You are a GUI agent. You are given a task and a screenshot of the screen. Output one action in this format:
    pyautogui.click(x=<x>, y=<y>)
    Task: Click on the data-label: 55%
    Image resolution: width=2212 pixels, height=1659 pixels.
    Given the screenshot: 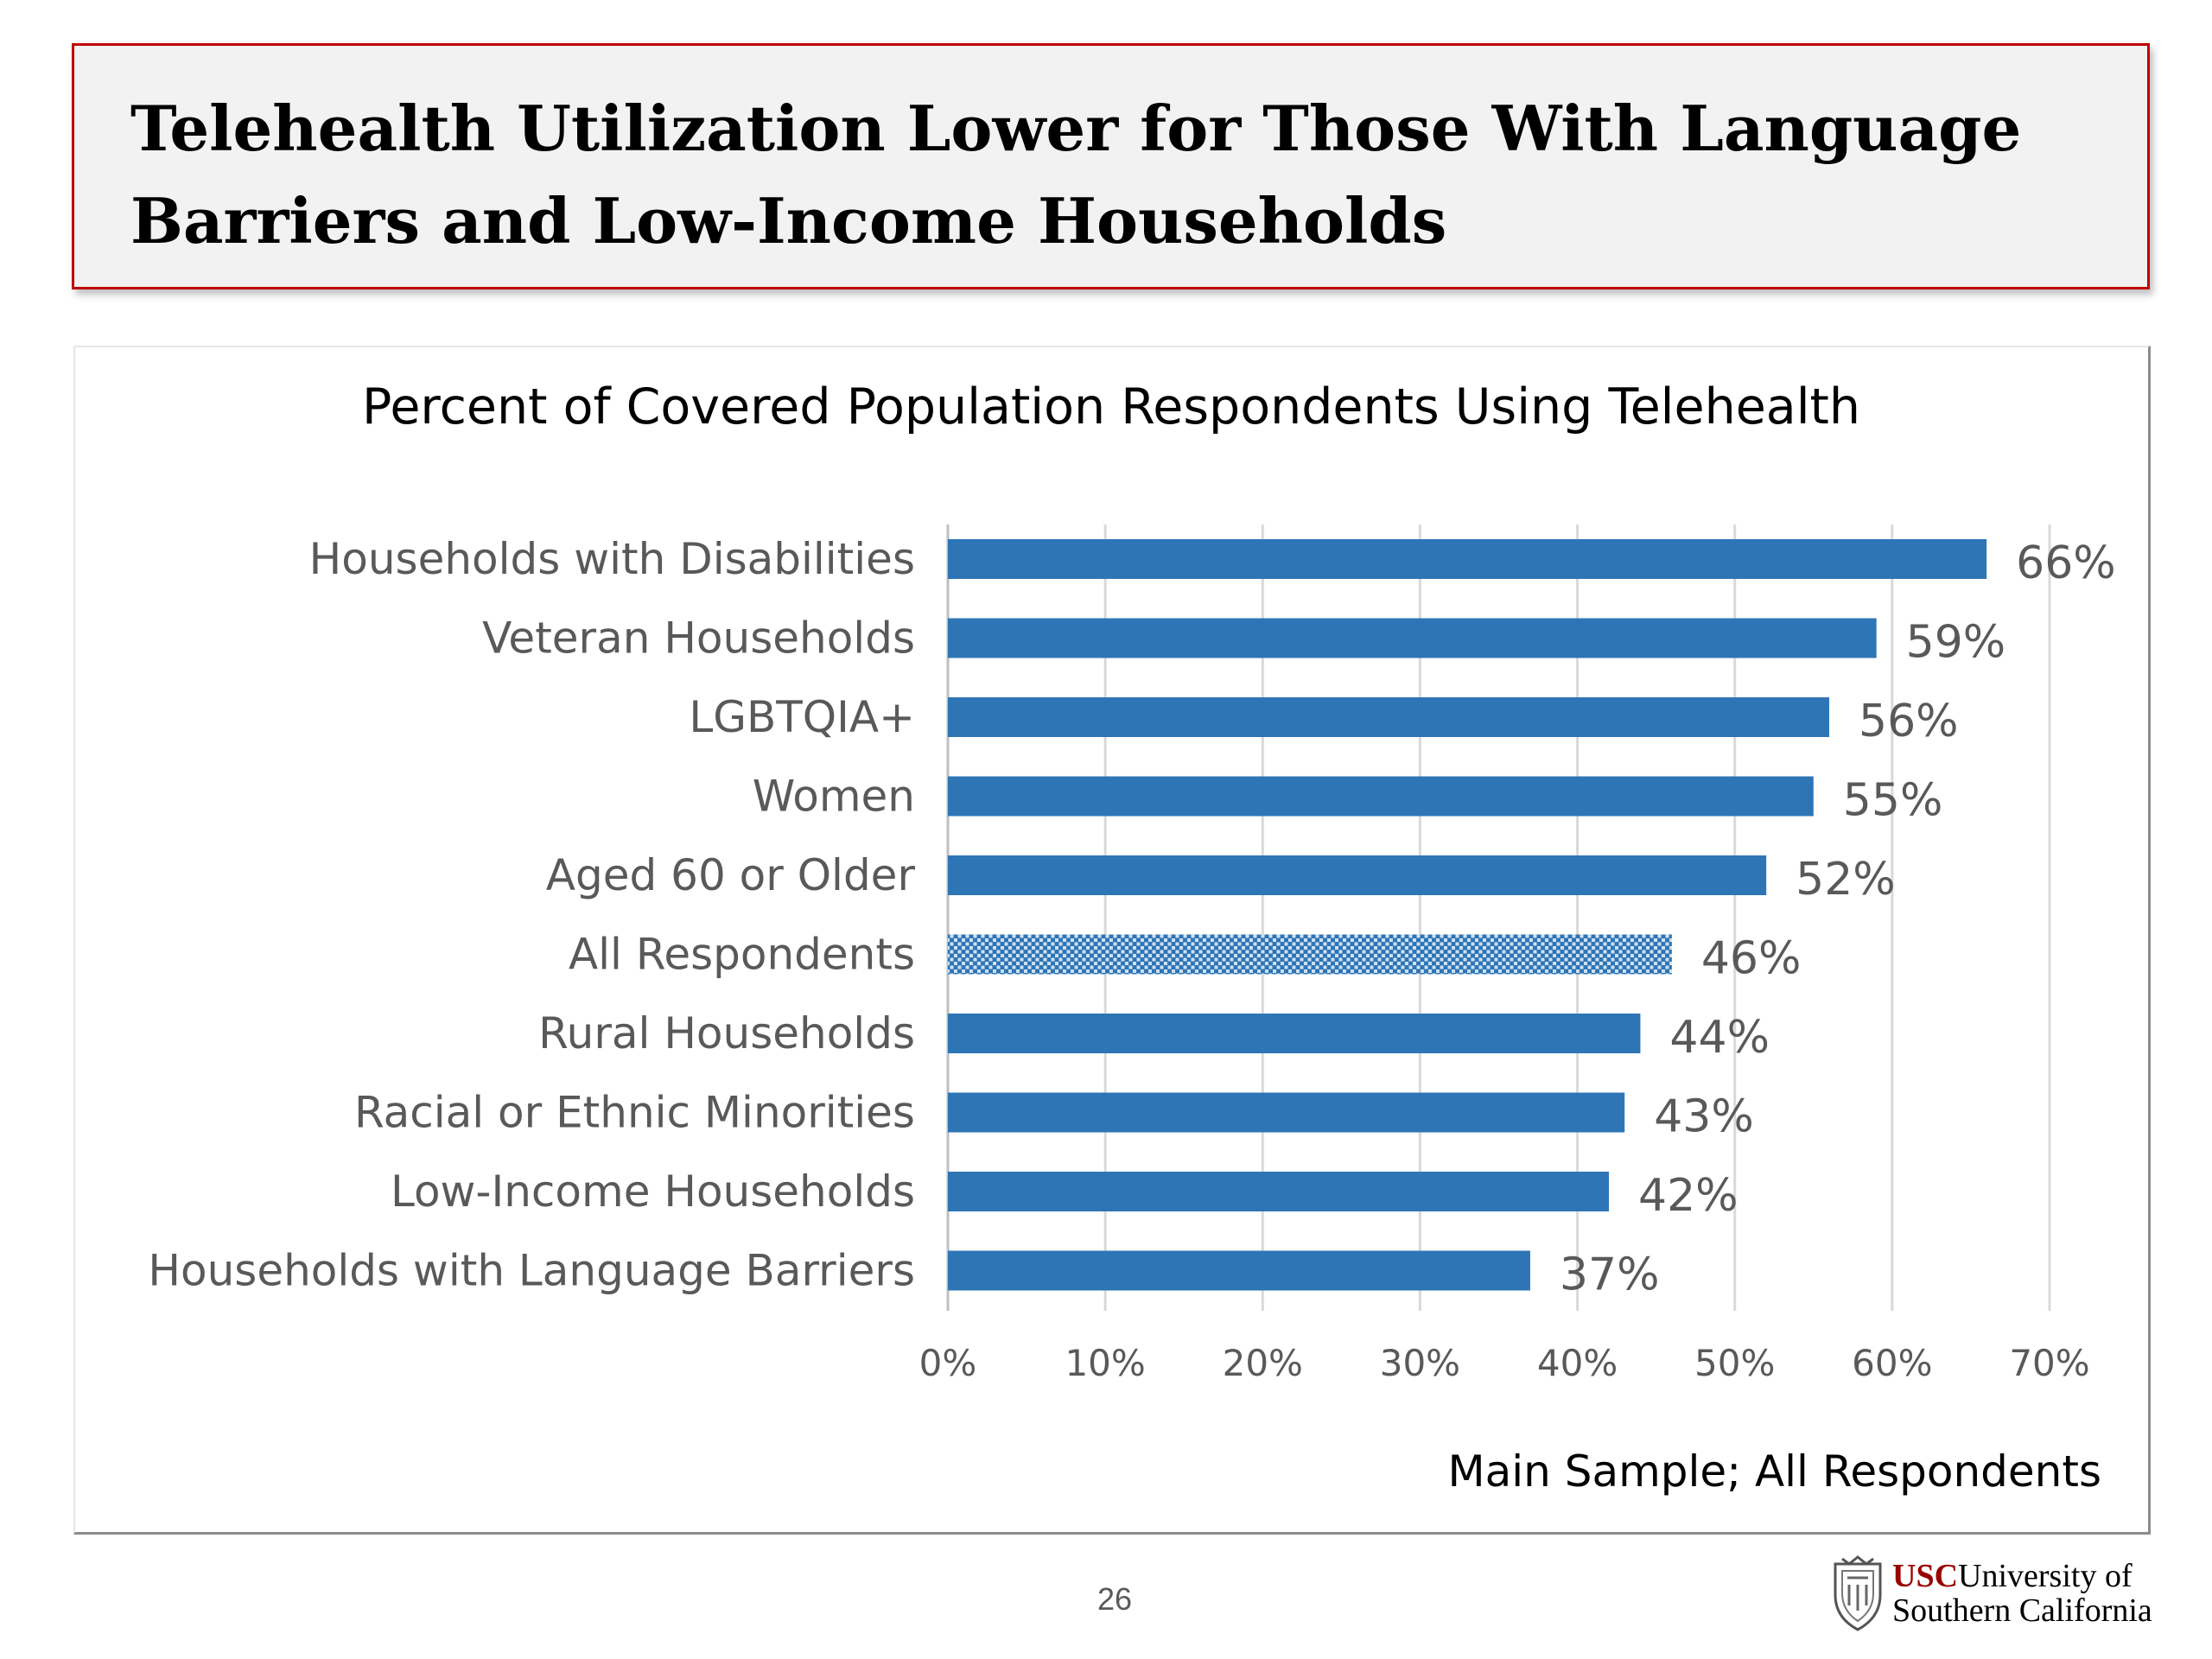 What is the action you would take?
    pyautogui.click(x=1893, y=801)
    